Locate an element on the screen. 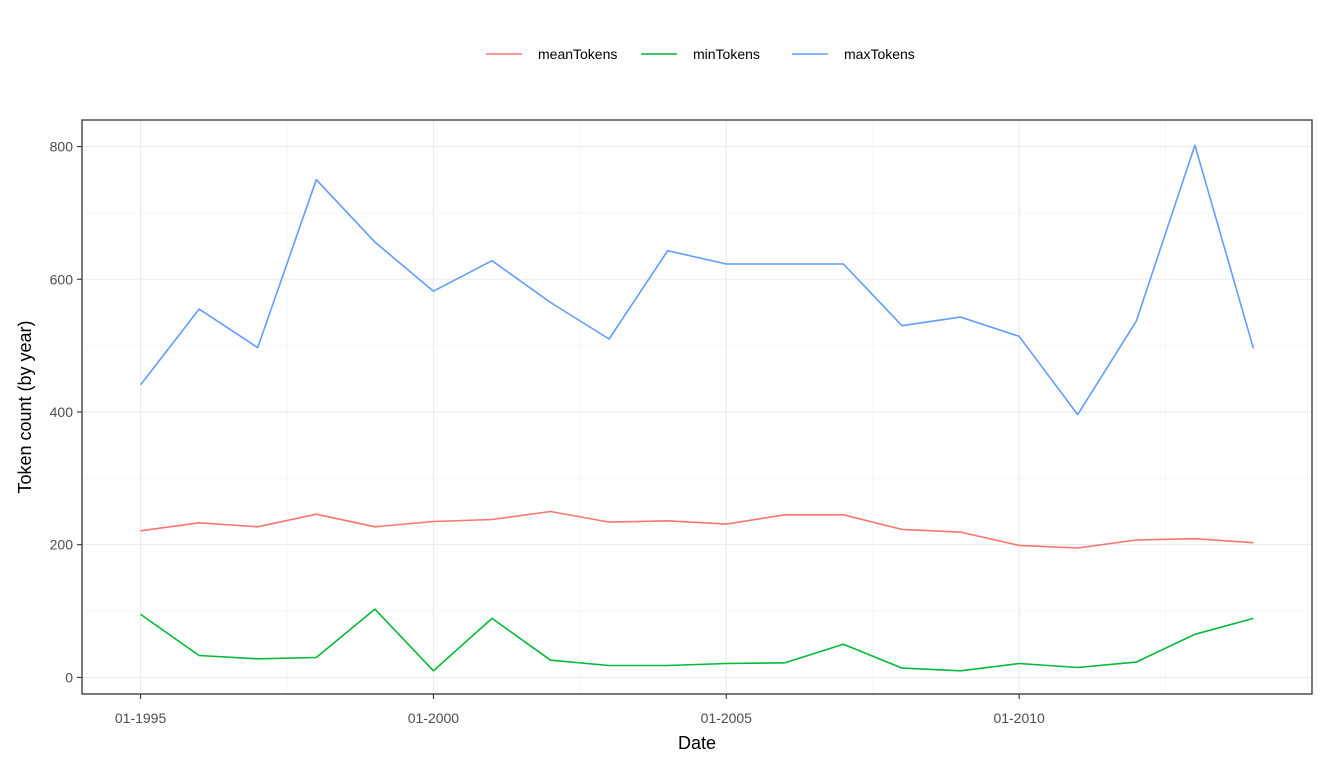 The image size is (1344, 768). x-tick-label: 01-2005 is located at coordinates (727, 718).